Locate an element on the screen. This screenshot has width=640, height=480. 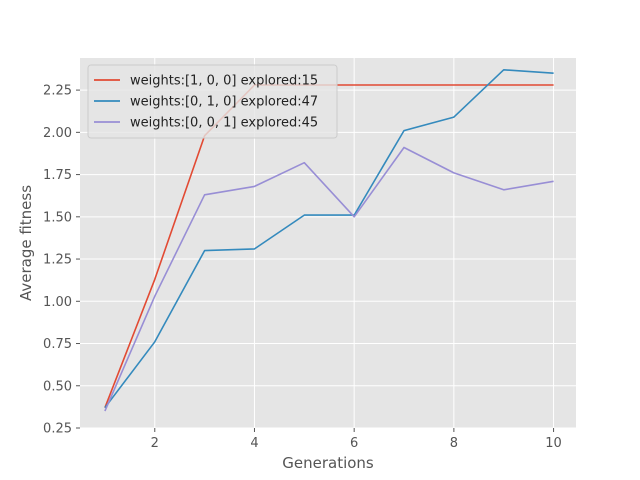
x-axis-ticks: 2 4 6 8 10 is located at coordinates (356, 439).